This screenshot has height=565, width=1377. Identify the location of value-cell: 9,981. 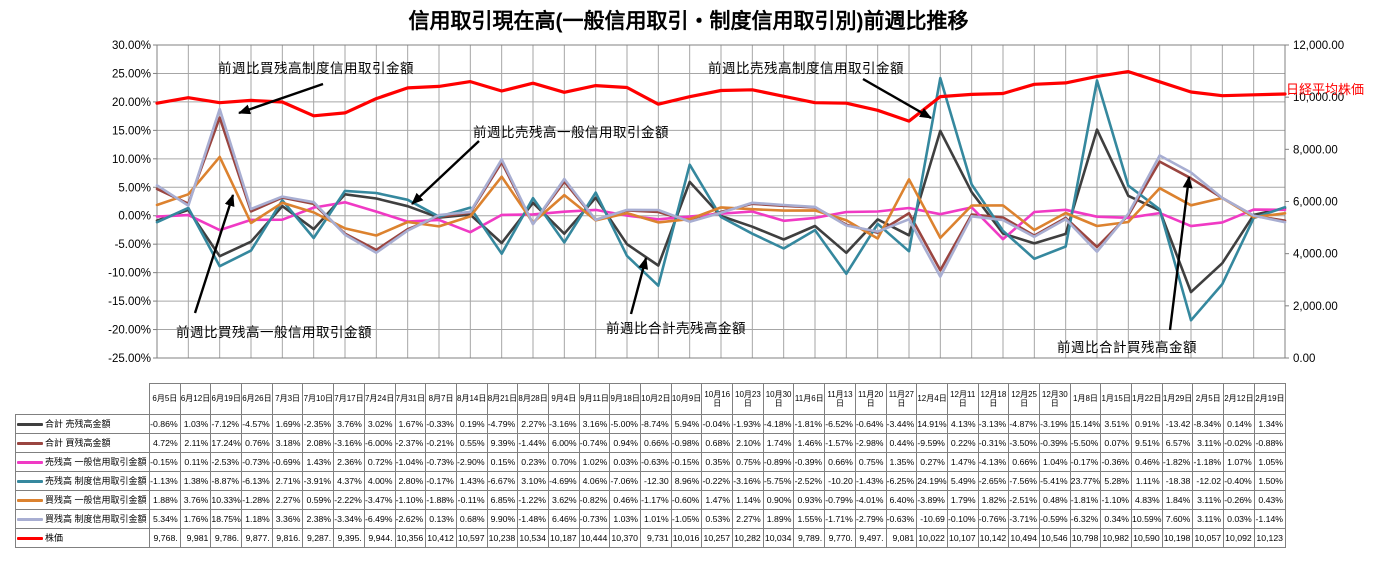
(195, 538).